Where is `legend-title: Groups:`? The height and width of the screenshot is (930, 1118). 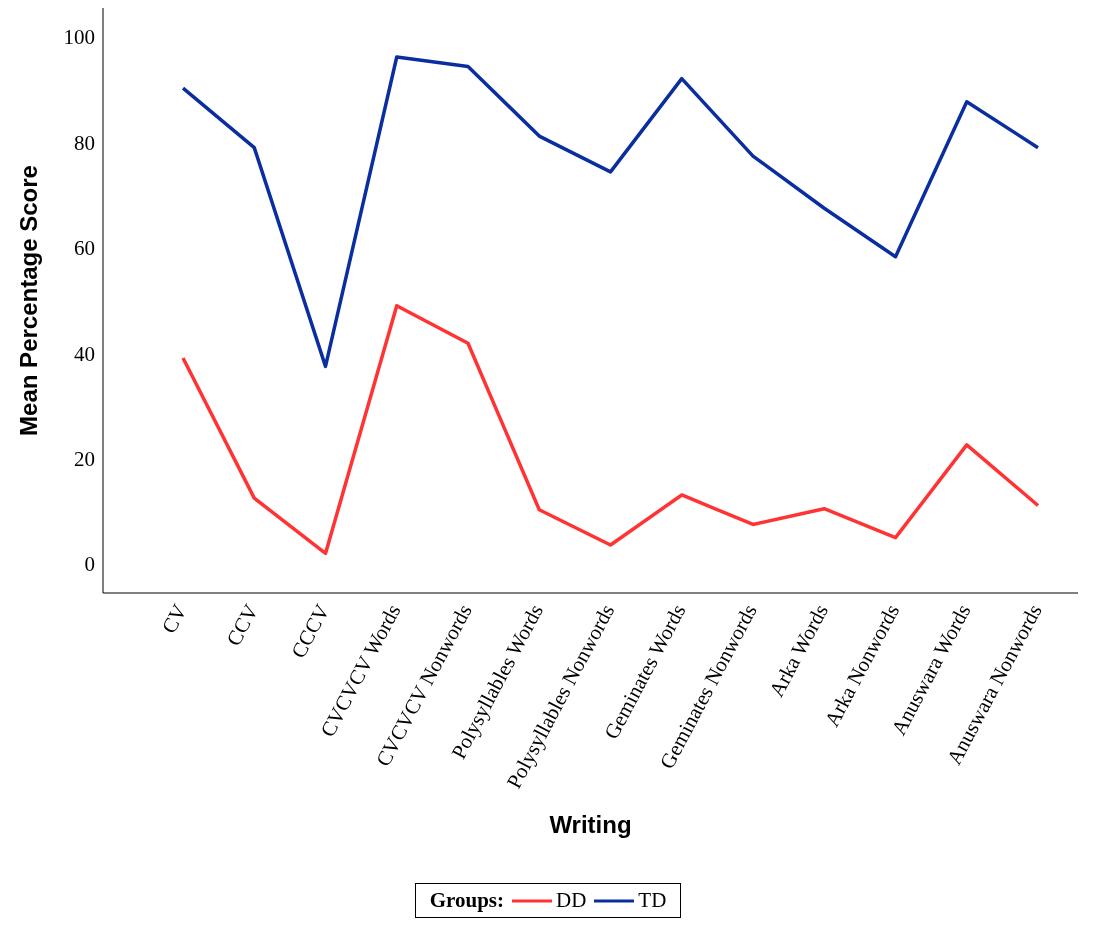 legend-title: Groups: is located at coordinates (466, 900).